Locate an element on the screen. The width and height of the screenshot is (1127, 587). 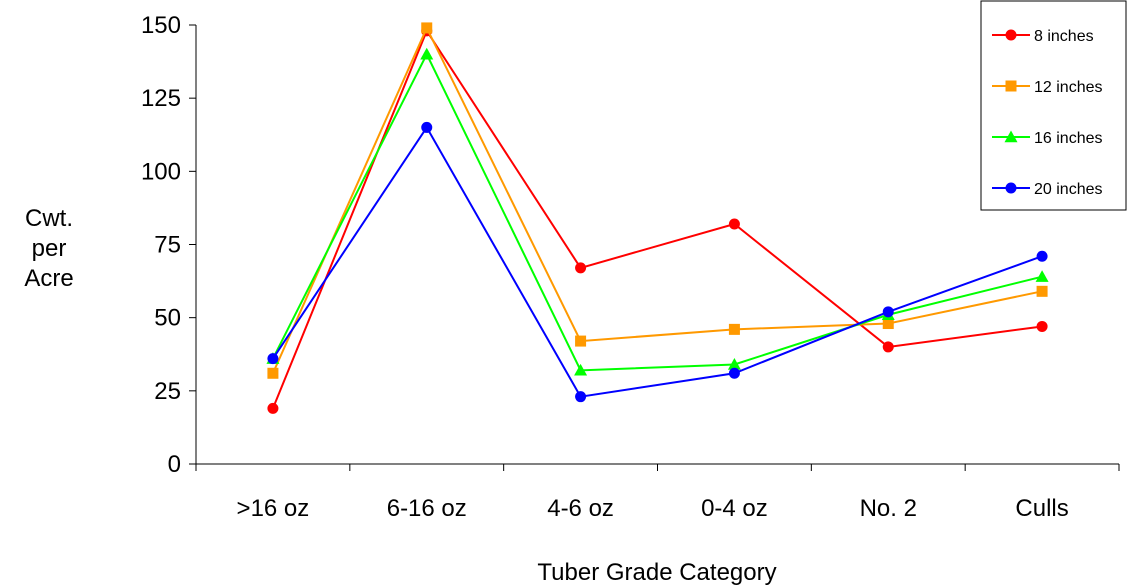
x-tick-label: 6-16 oz is located at coordinates (427, 508).